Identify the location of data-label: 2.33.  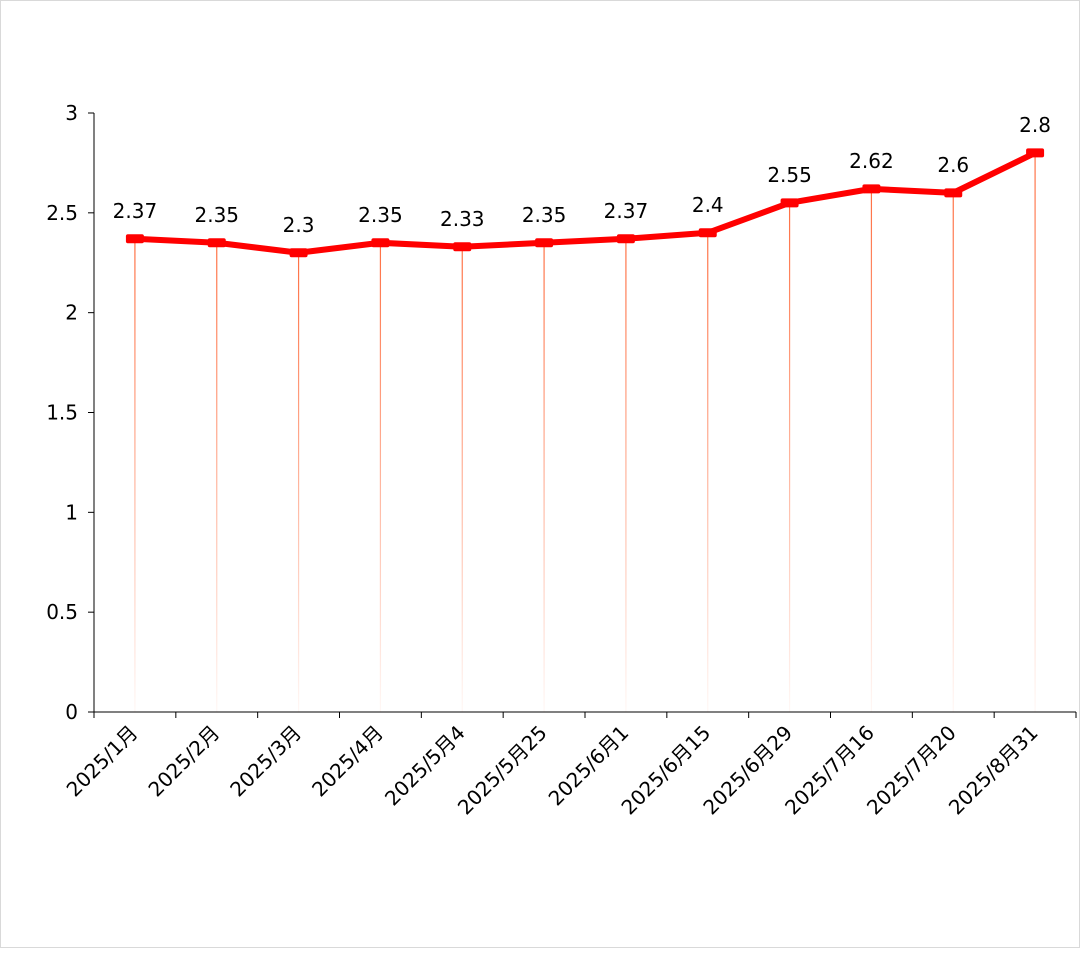
(462, 219).